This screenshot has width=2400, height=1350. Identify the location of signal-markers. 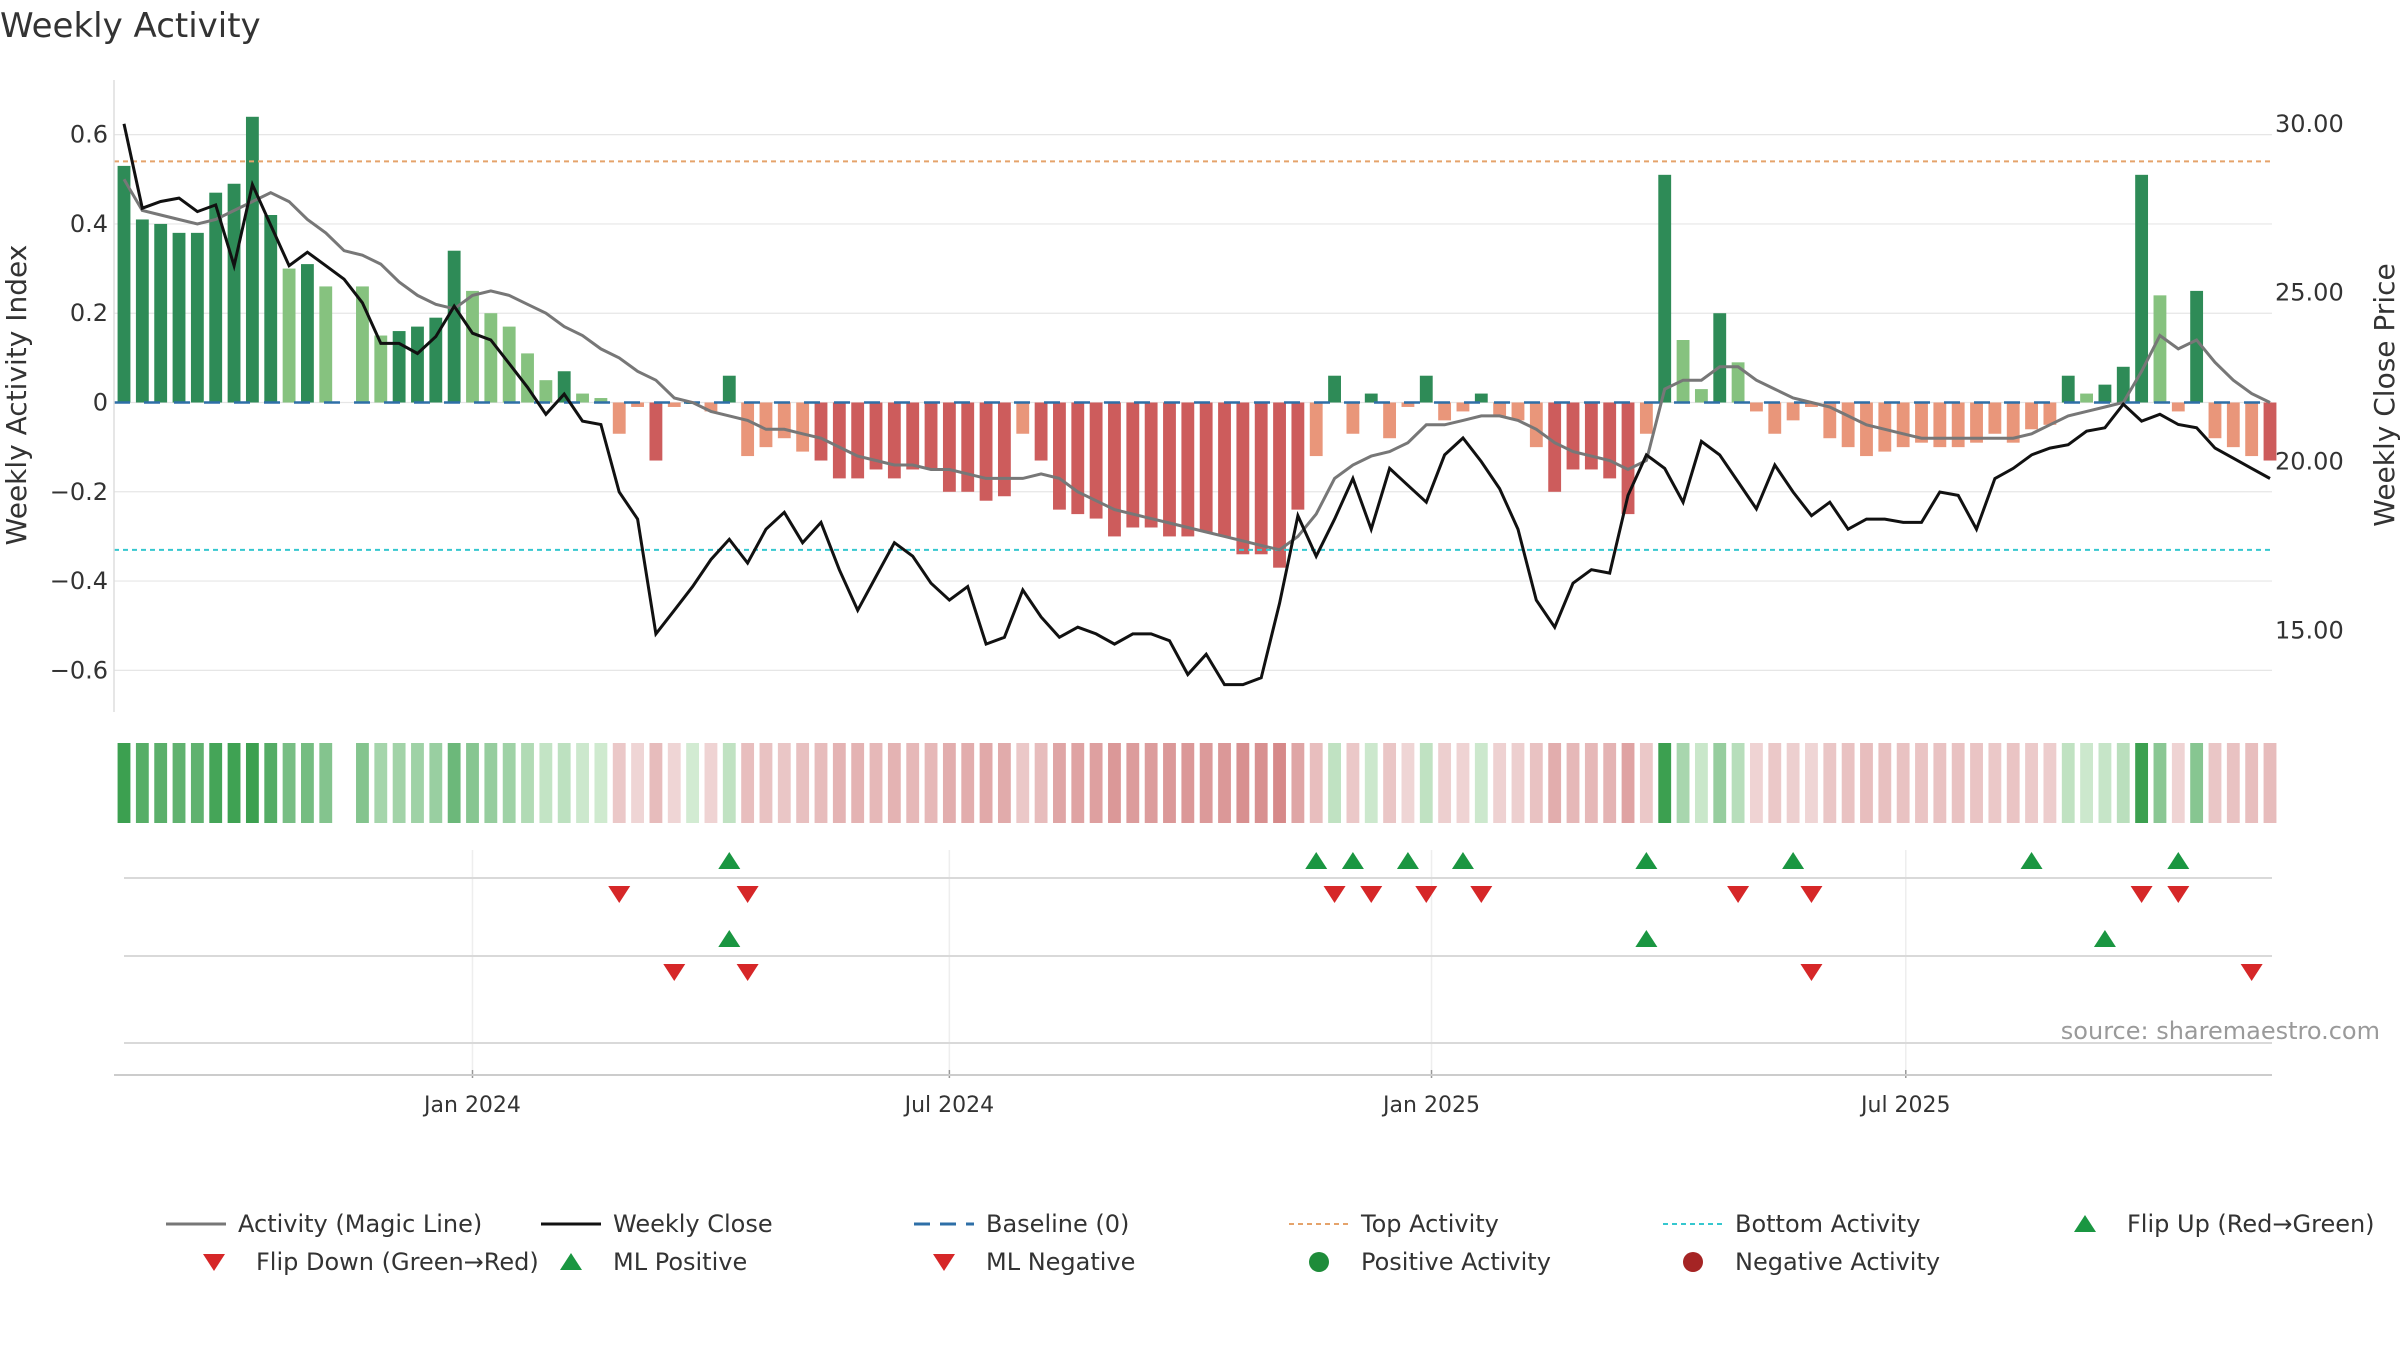
(1198, 960).